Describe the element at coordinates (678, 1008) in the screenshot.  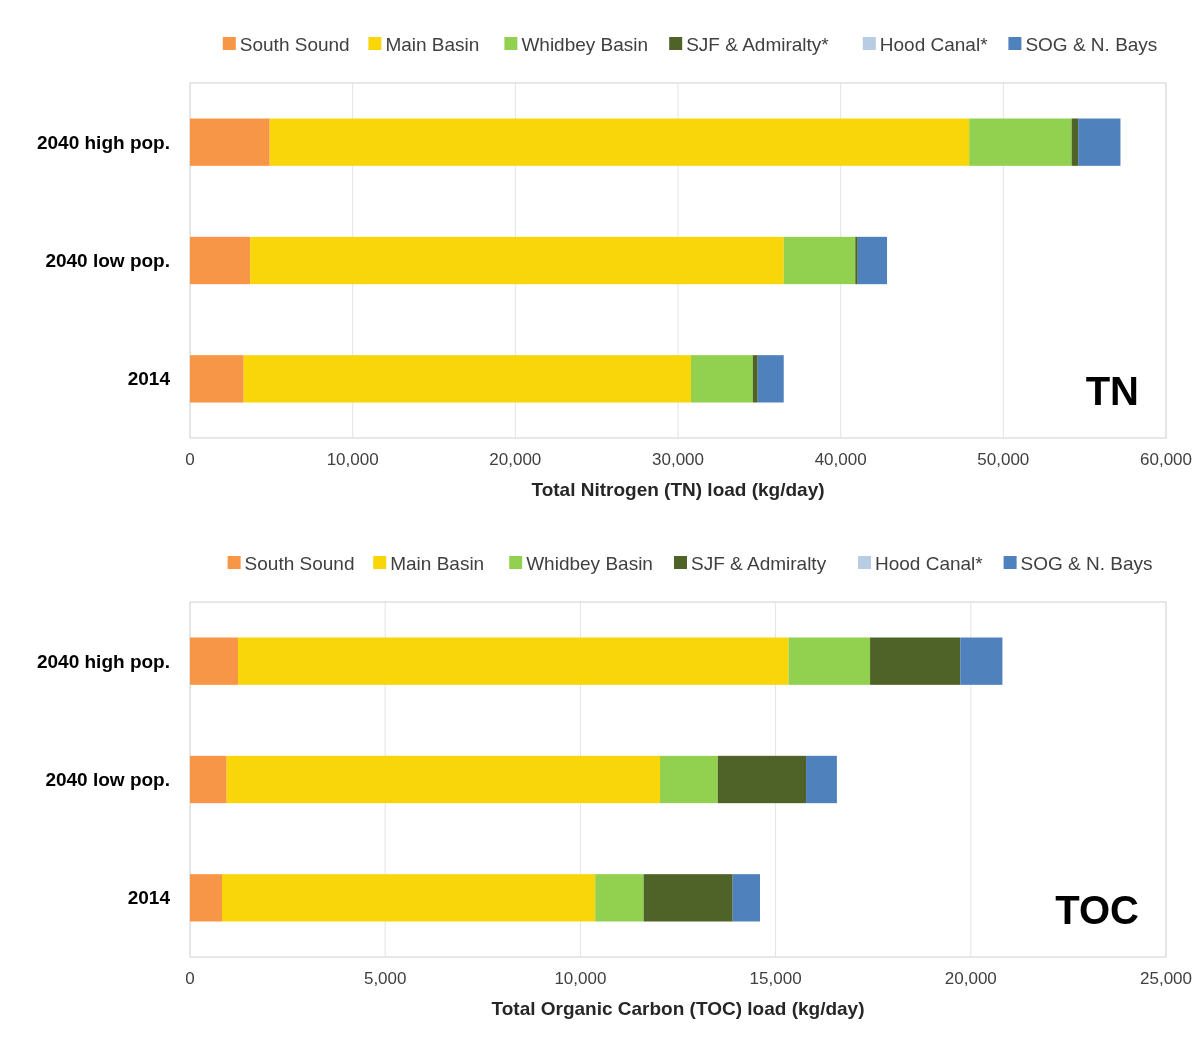
I see `x-axis-title: Total Organic Carbon (TOC) load (kg/day)` at that location.